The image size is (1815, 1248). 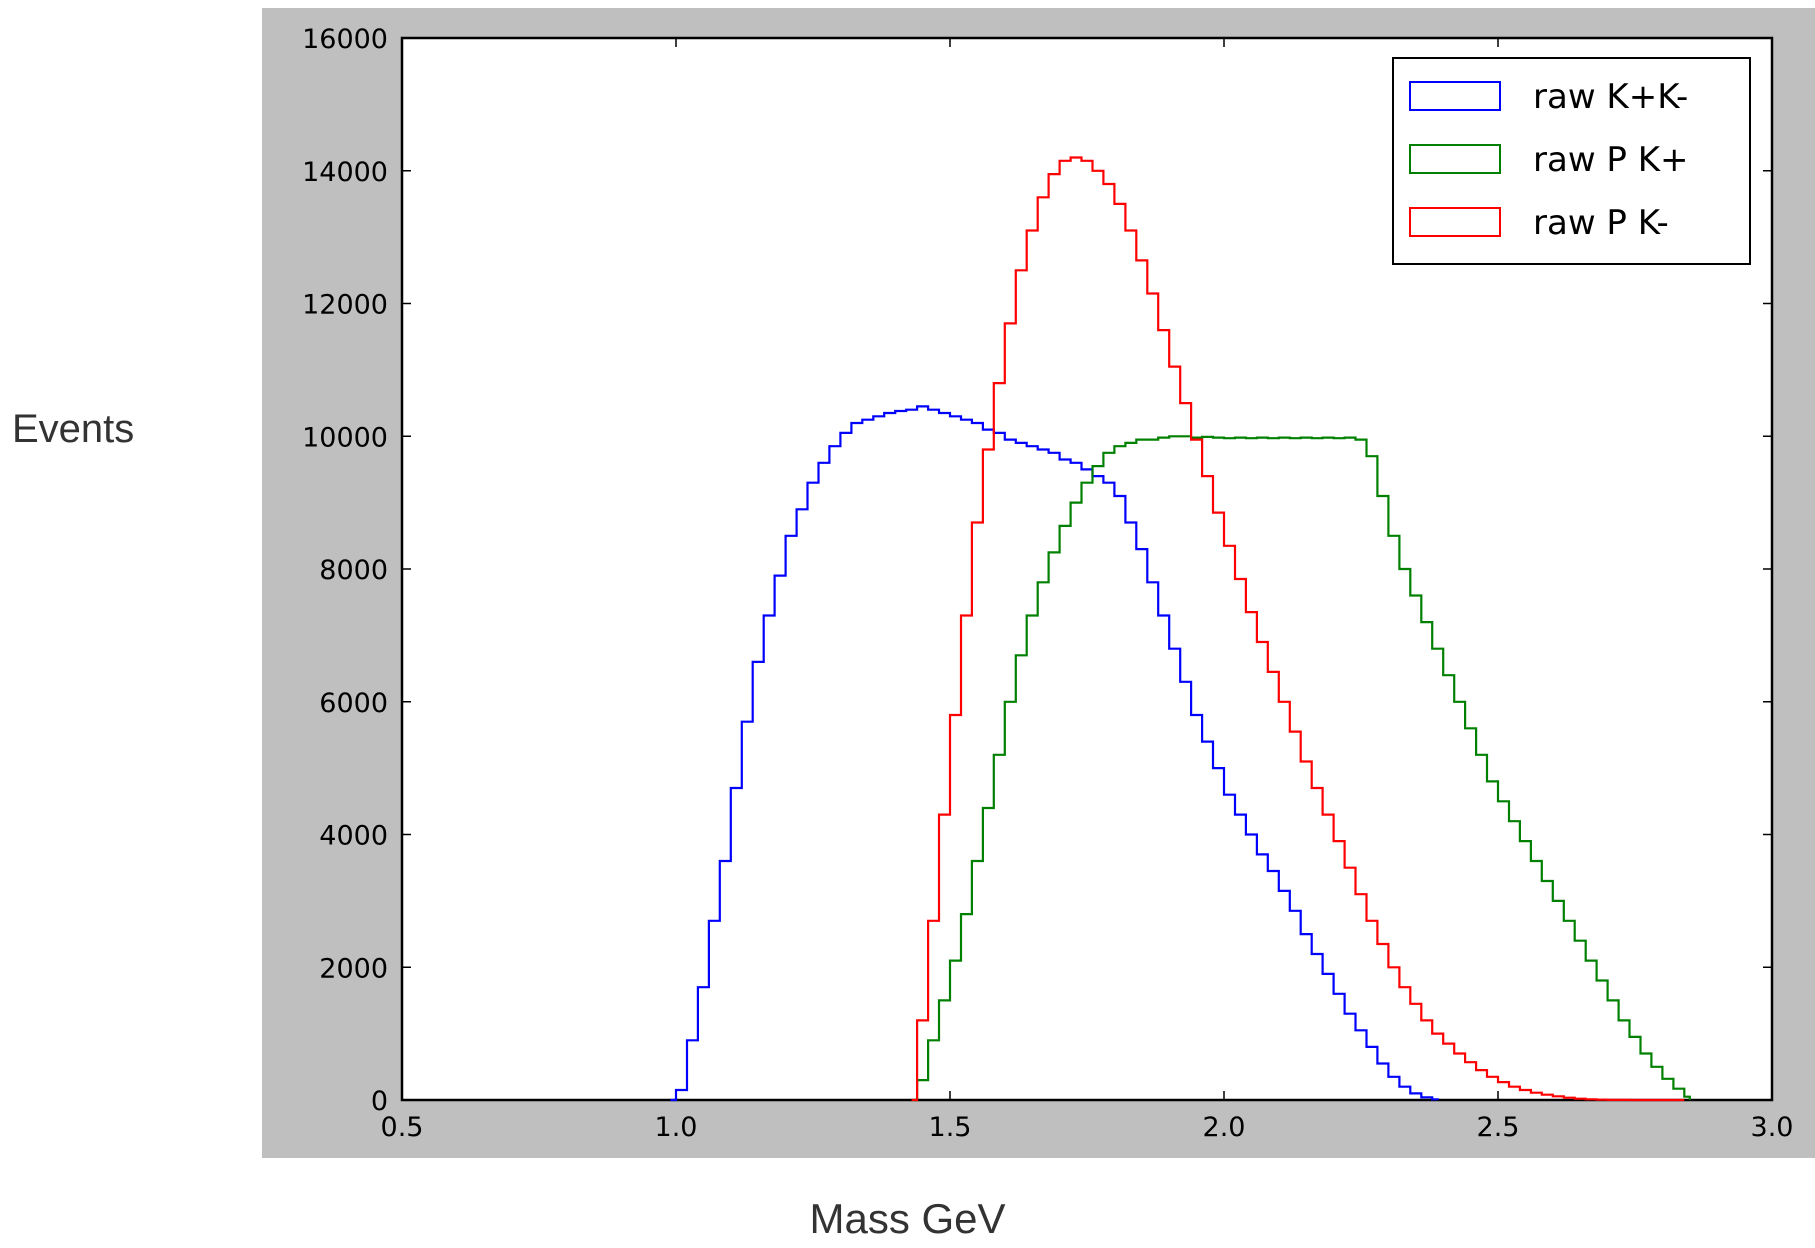 I want to click on y-tick-label: 12000, so click(x=345, y=305).